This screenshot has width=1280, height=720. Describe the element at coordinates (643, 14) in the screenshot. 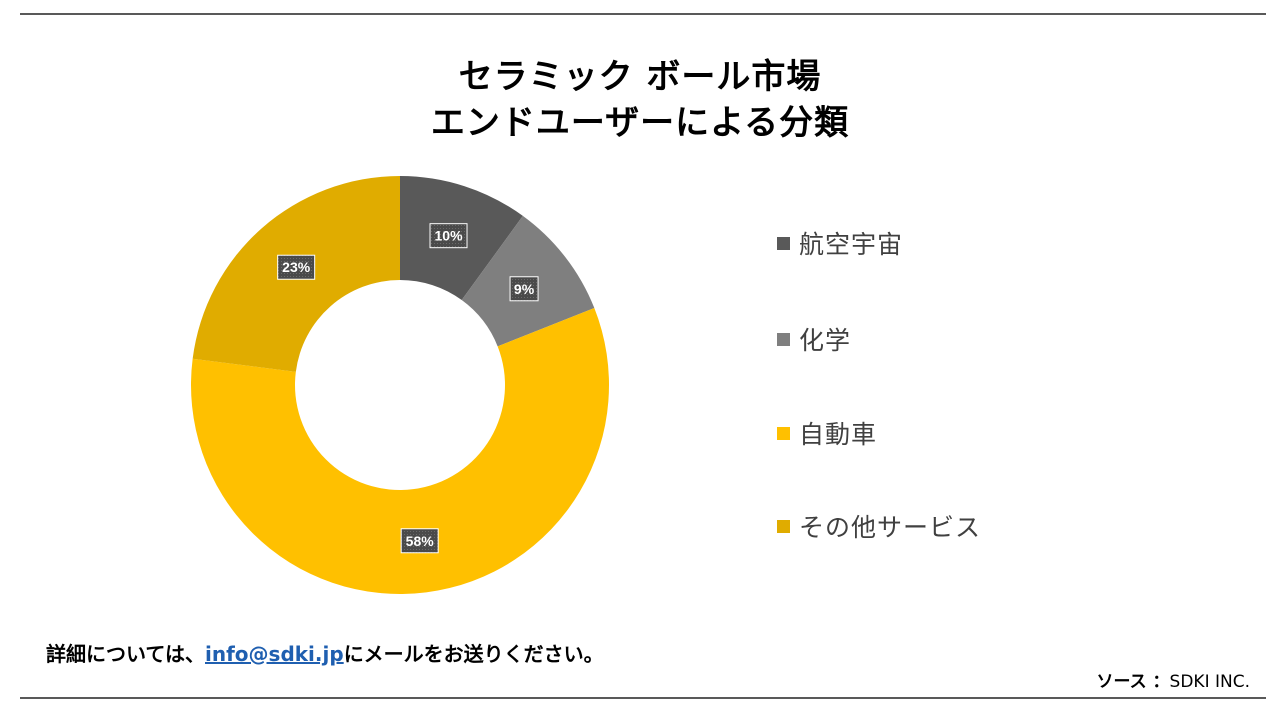

I see `top-divider` at that location.